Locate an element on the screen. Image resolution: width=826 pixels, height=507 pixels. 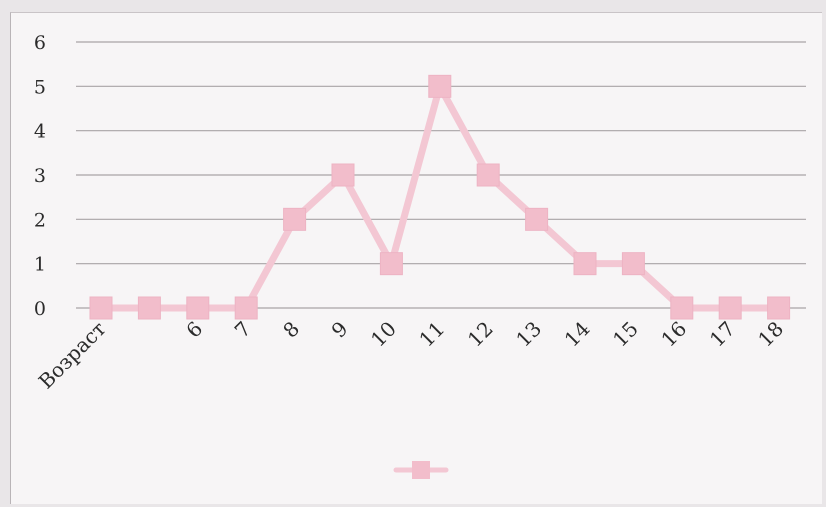
legend-marker is located at coordinates (421, 470).